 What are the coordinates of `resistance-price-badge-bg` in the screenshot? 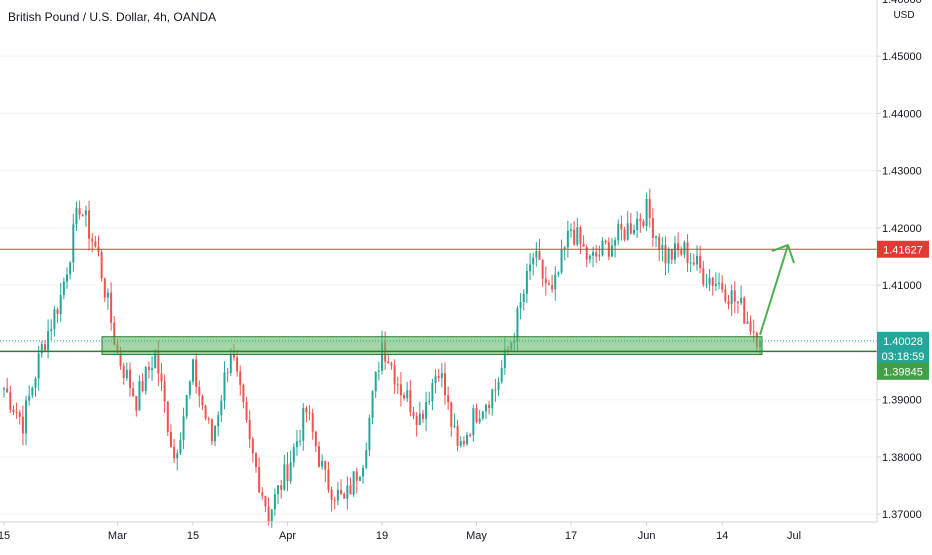 It's located at (903, 249).